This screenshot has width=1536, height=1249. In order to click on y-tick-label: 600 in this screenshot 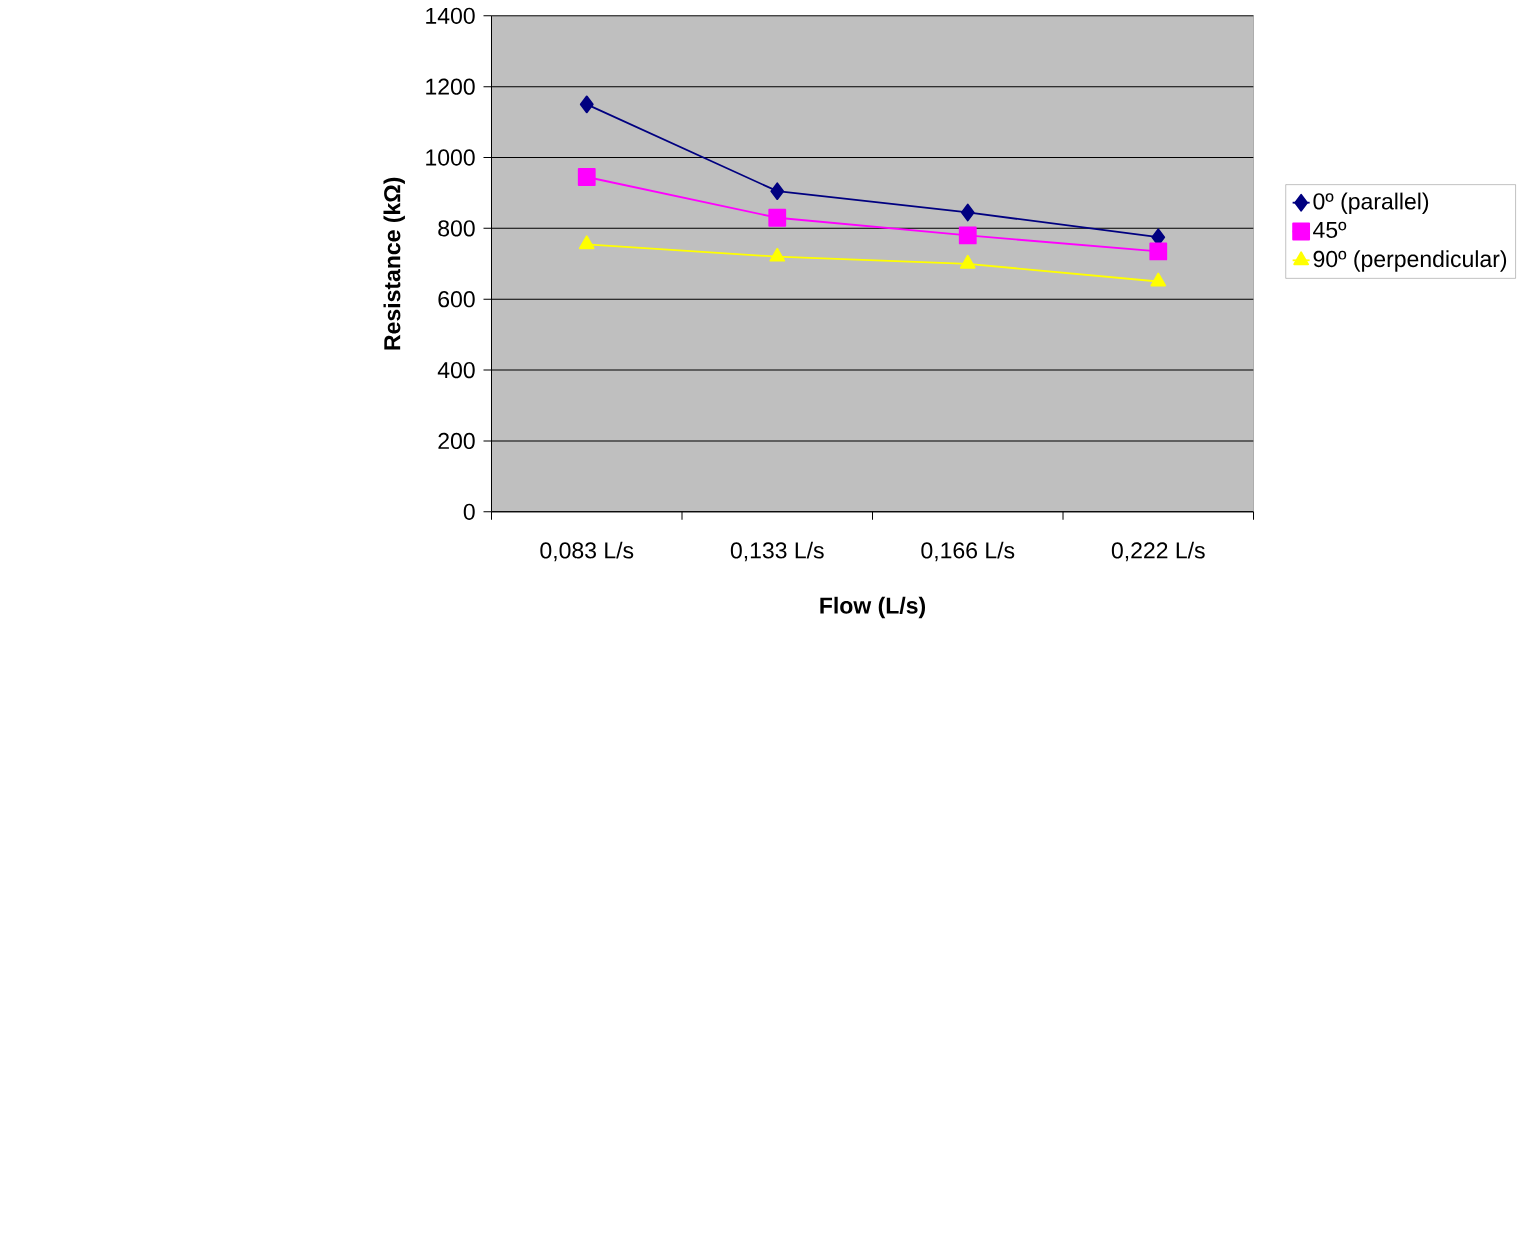, I will do `click(456, 299)`.